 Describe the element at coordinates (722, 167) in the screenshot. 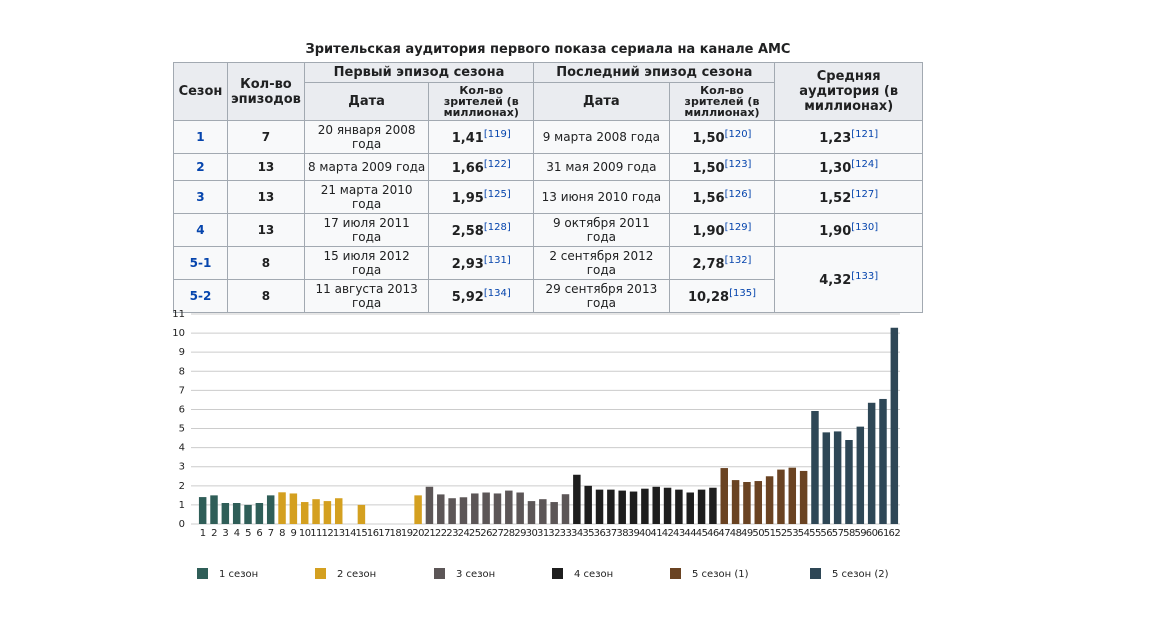

I see `viewers-cell: 1,50[123]` at that location.